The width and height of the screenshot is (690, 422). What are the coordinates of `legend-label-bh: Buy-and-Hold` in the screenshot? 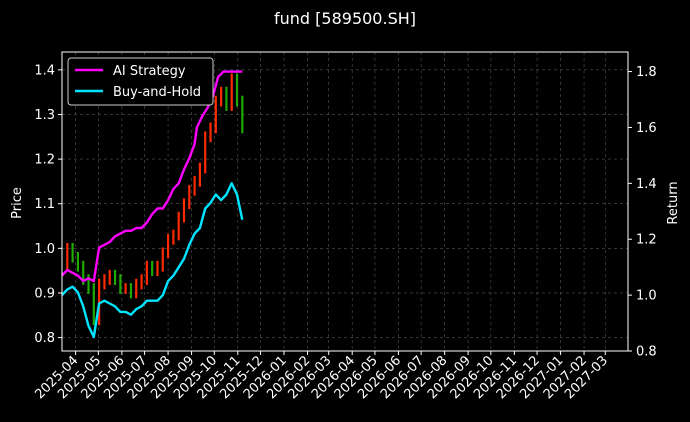 It's located at (157, 92).